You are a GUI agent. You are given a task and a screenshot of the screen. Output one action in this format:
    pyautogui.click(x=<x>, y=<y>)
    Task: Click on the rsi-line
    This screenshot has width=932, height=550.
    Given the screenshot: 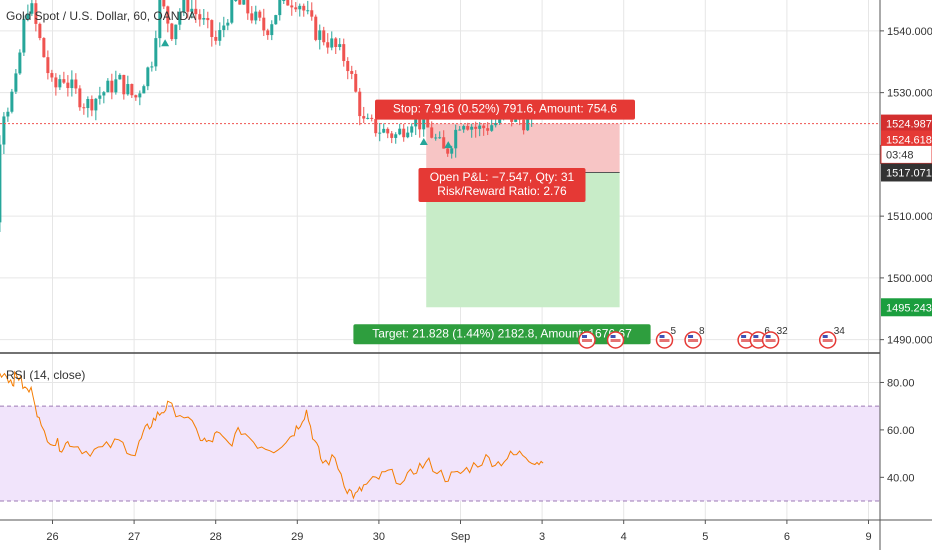 What is the action you would take?
    pyautogui.click(x=272, y=435)
    